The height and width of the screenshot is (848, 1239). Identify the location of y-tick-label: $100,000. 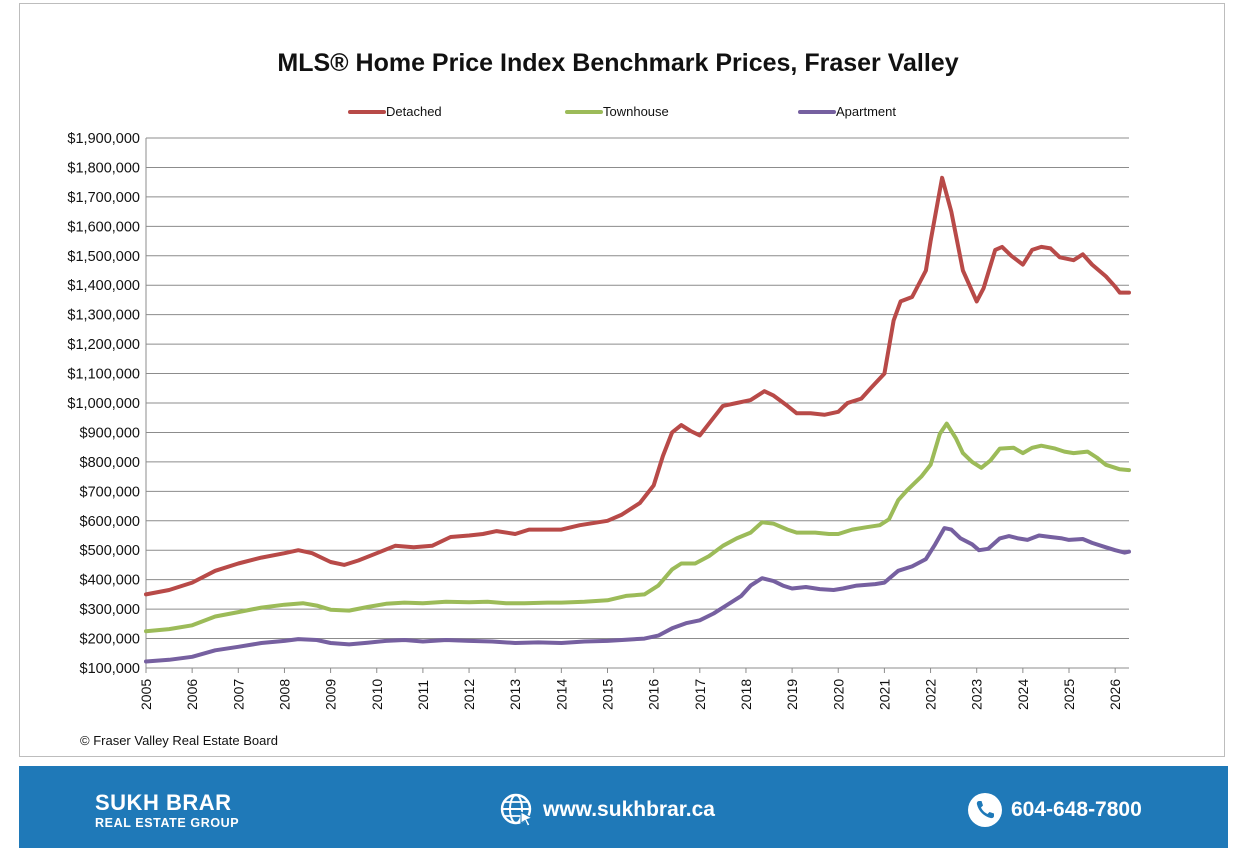
(110, 669).